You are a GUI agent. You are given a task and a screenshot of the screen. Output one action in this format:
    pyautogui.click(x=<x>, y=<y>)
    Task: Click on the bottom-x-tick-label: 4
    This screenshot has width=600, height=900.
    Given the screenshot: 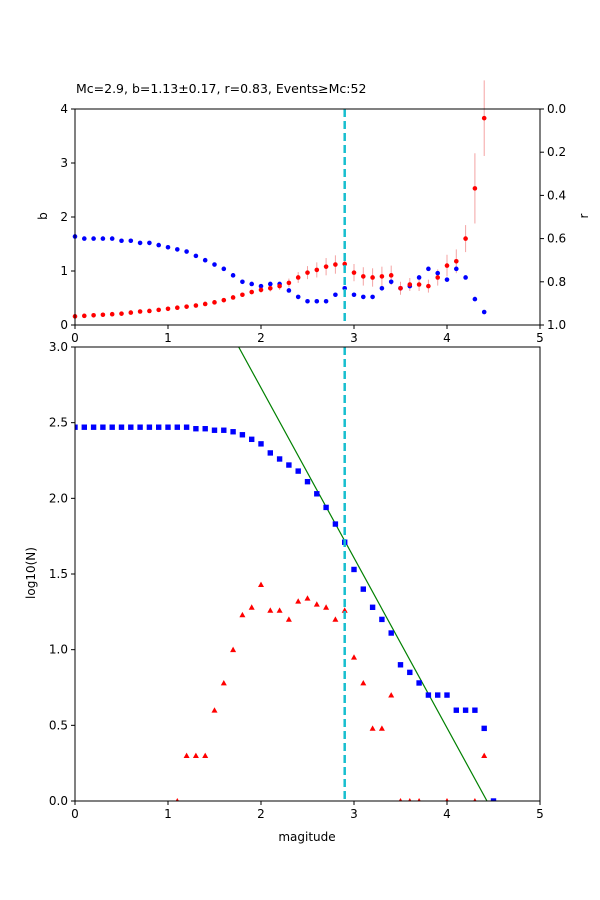 What is the action you would take?
    pyautogui.click(x=447, y=814)
    